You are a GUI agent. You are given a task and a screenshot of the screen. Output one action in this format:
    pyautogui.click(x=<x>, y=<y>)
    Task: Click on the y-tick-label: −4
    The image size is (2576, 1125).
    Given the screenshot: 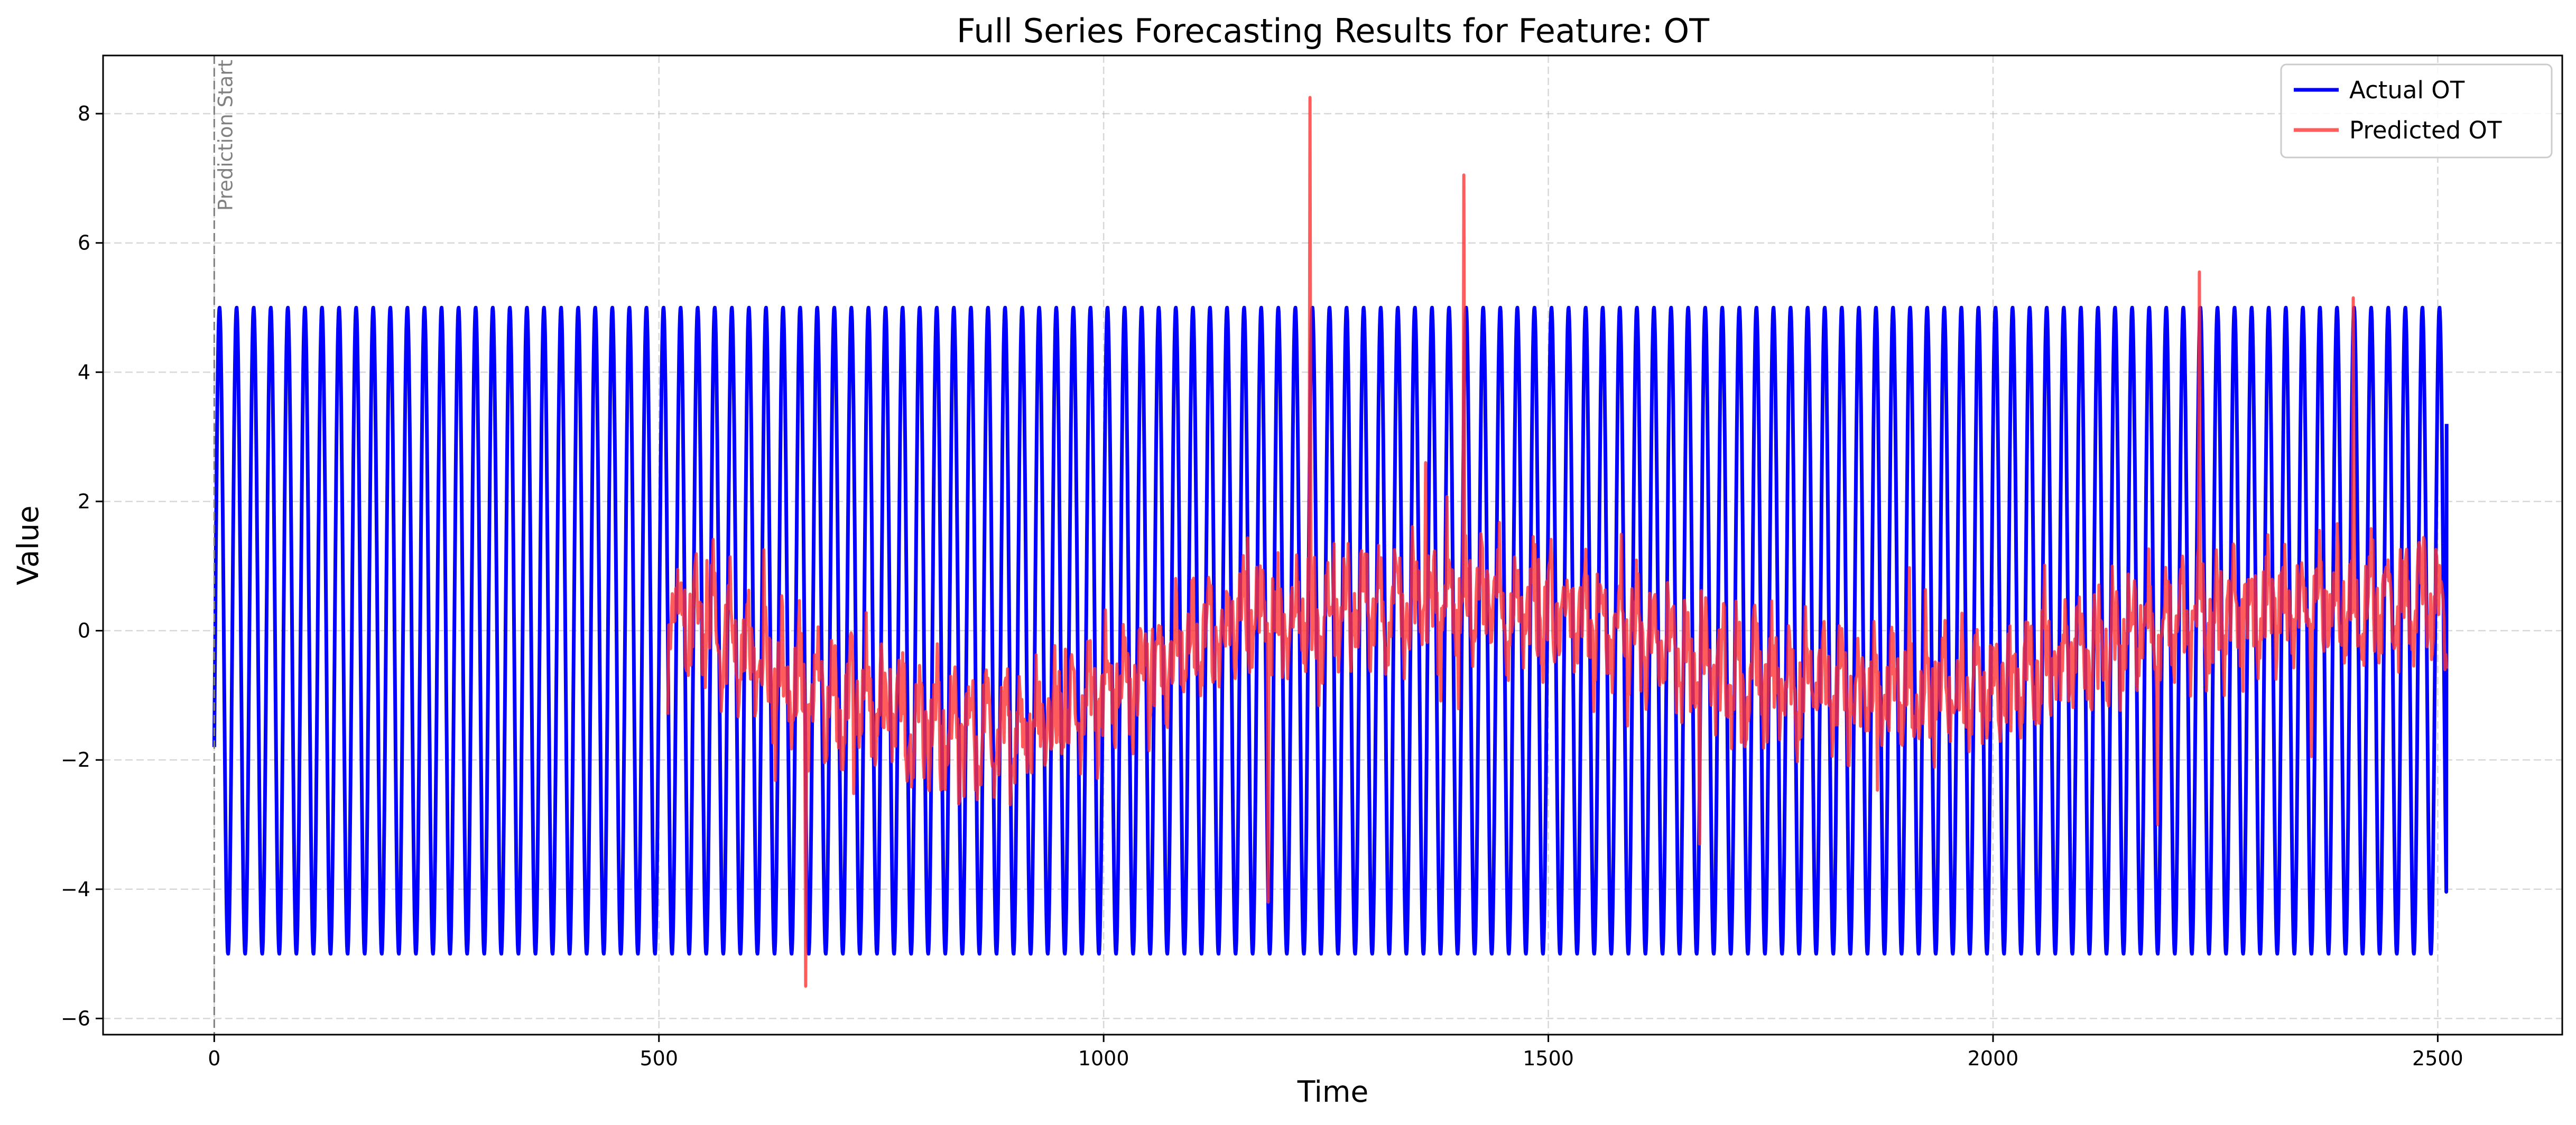 What is the action you would take?
    pyautogui.click(x=75, y=889)
    